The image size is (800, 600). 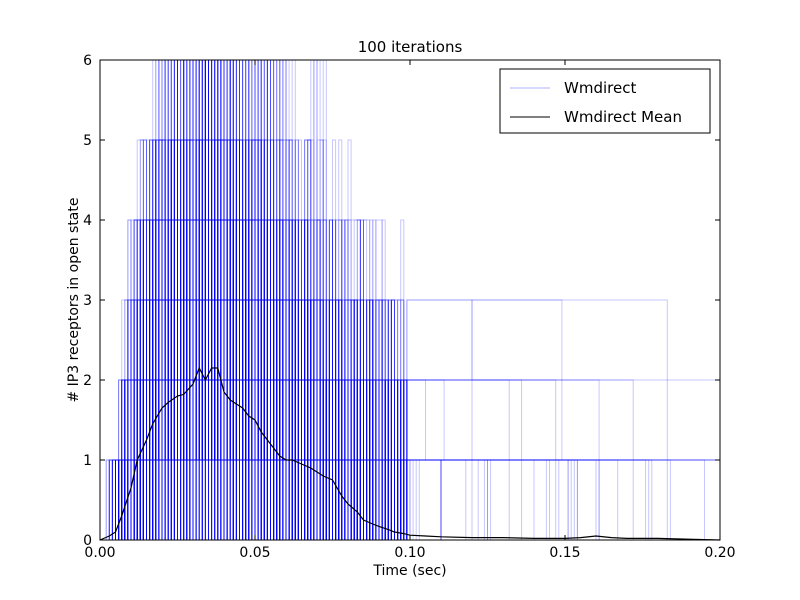 What do you see at coordinates (623, 117) in the screenshot?
I see `legend-label-wmdirect-mean: Wmdirect Mean` at bounding box center [623, 117].